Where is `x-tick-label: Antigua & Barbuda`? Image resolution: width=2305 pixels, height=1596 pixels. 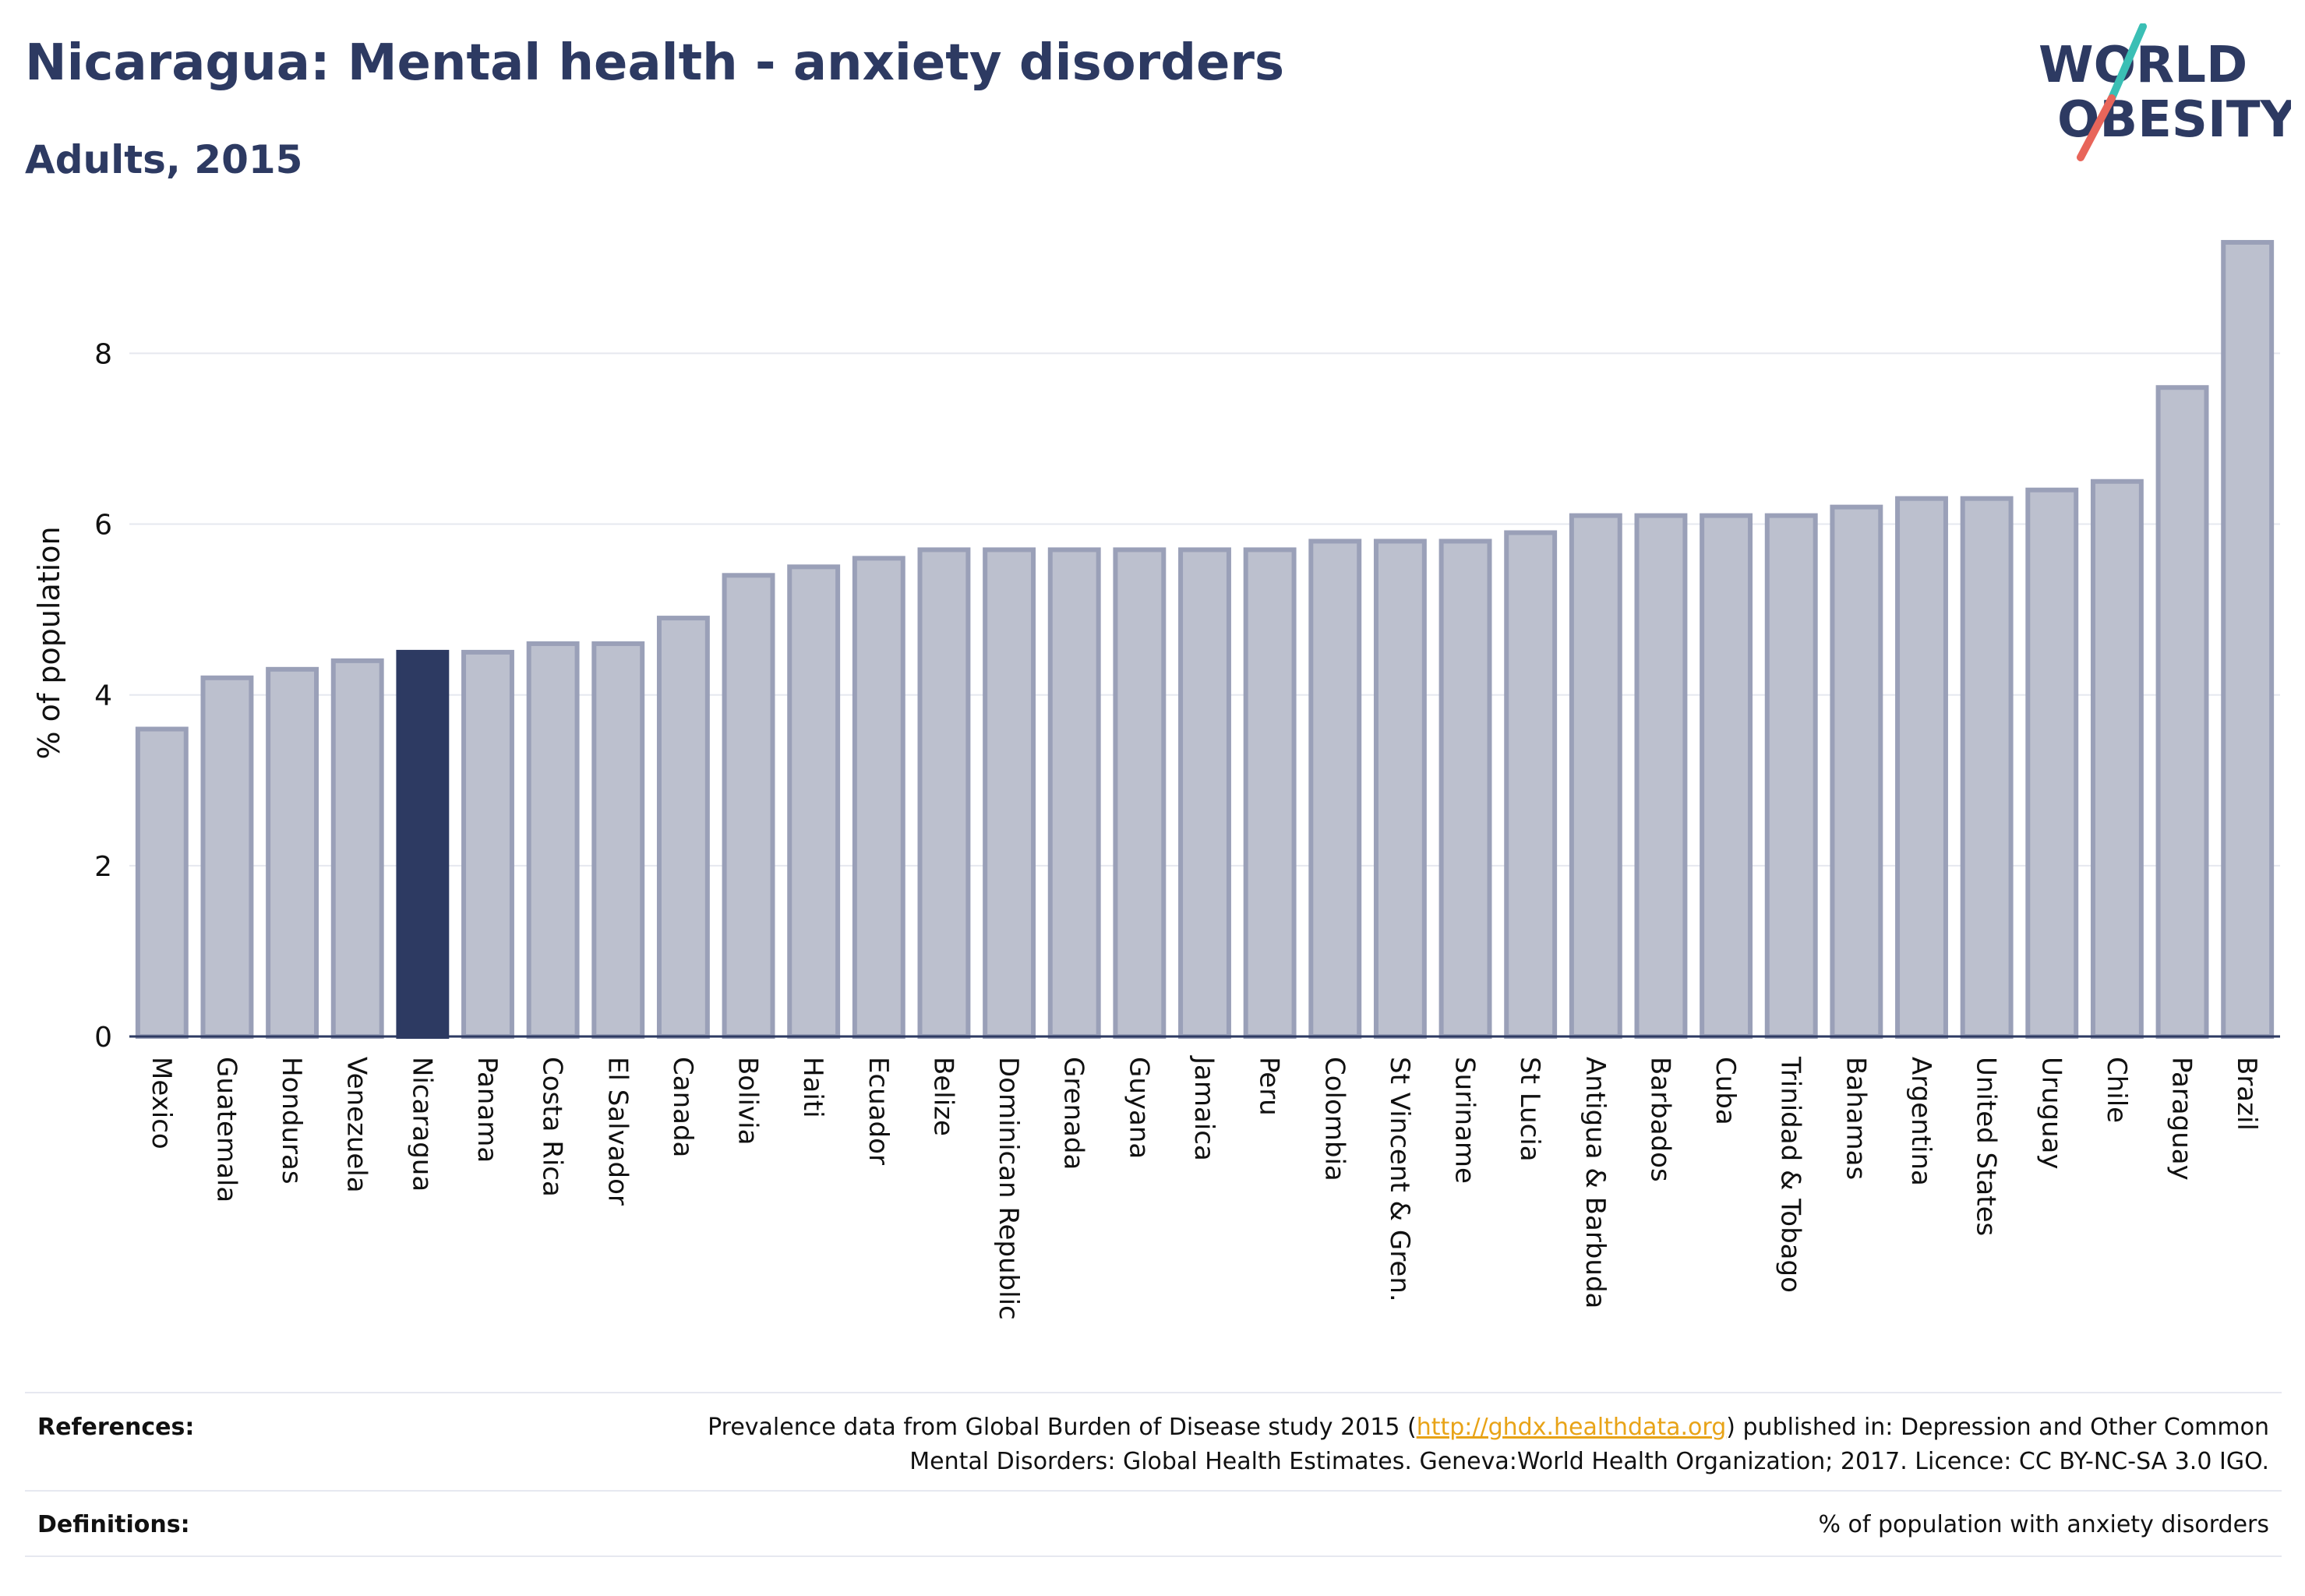 x-tick-label: Antigua & Barbuda is located at coordinates (1595, 1182).